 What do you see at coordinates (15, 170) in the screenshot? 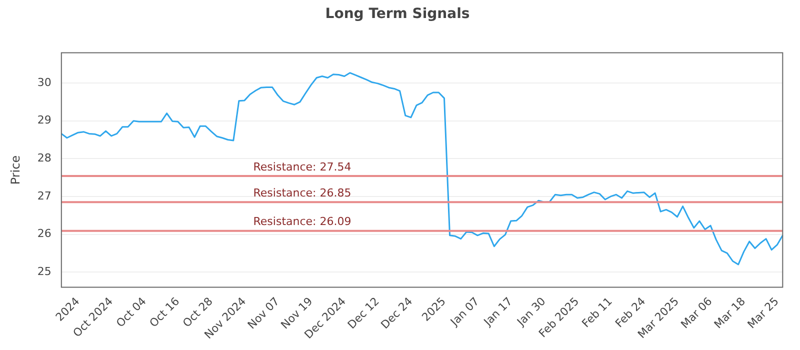
I see `y-axis-title: Price` at bounding box center [15, 170].